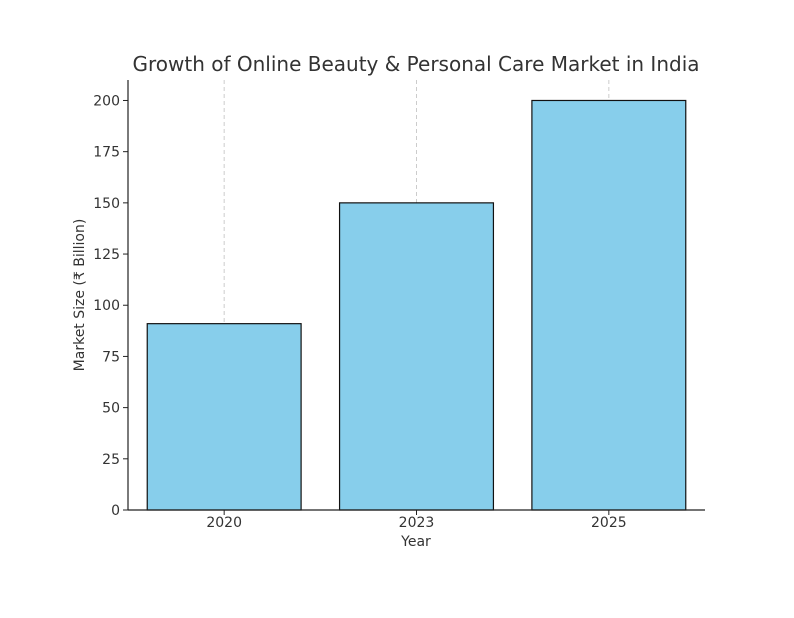 This screenshot has width=794, height=618. Describe the element at coordinates (417, 523) in the screenshot. I see `x-tick-label-2023: 2023` at that location.